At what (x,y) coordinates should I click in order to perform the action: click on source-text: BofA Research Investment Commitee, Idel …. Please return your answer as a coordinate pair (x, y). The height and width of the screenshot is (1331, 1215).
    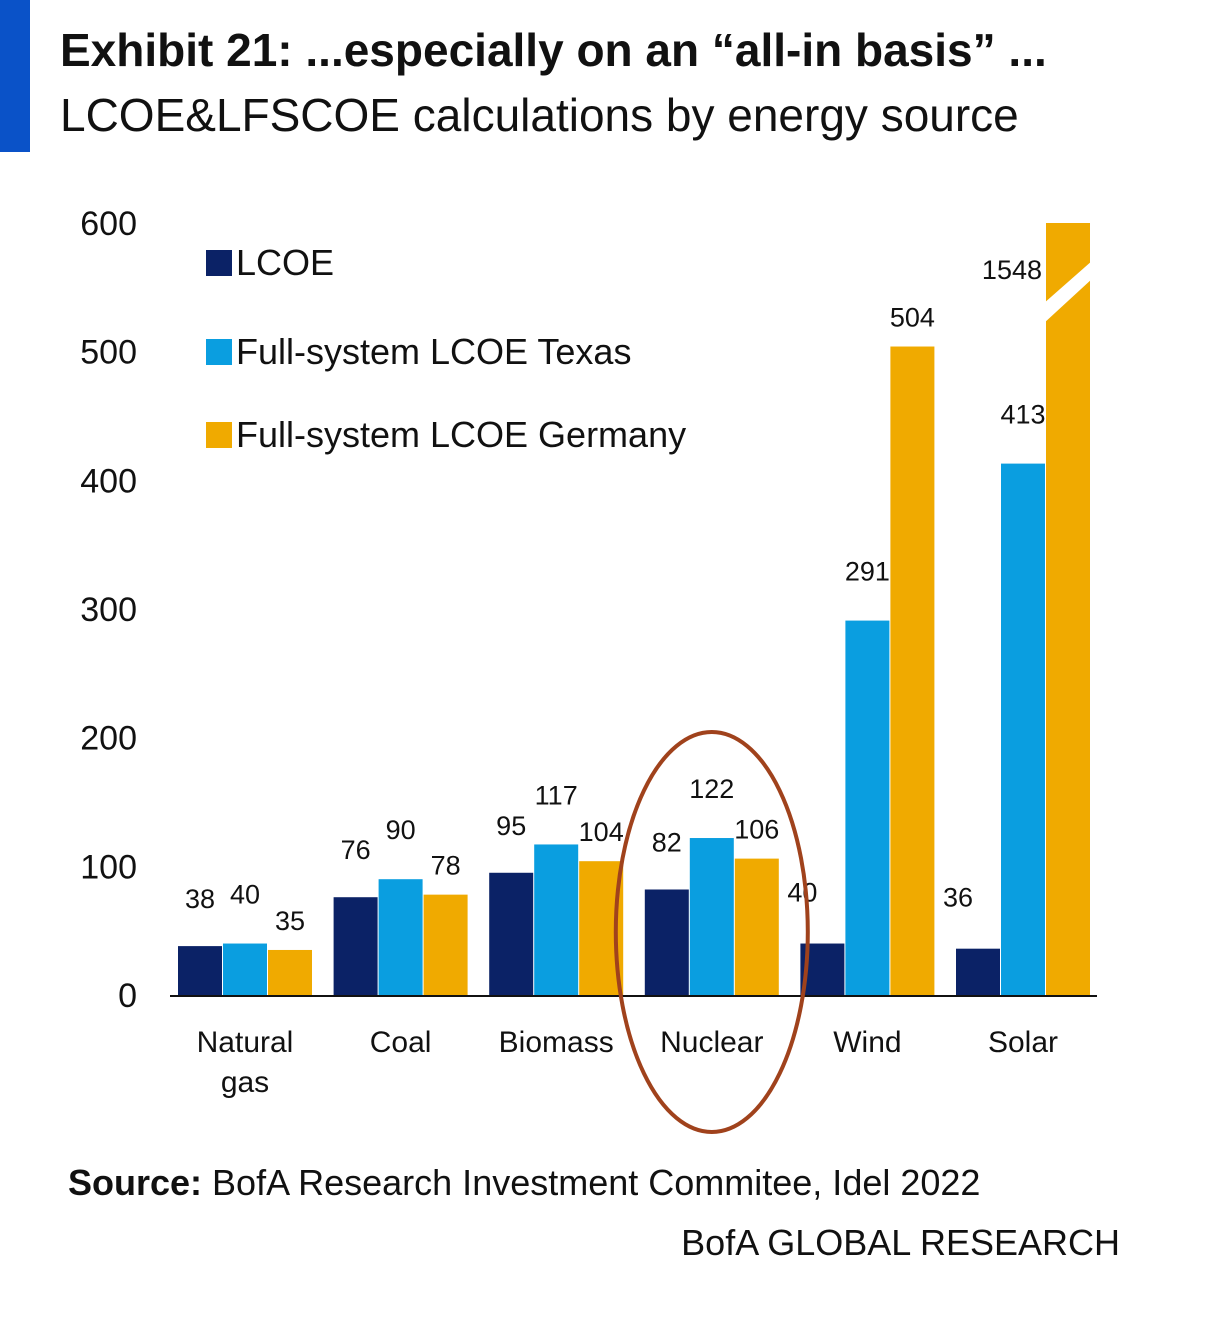
    Looking at the image, I should click on (591, 1182).